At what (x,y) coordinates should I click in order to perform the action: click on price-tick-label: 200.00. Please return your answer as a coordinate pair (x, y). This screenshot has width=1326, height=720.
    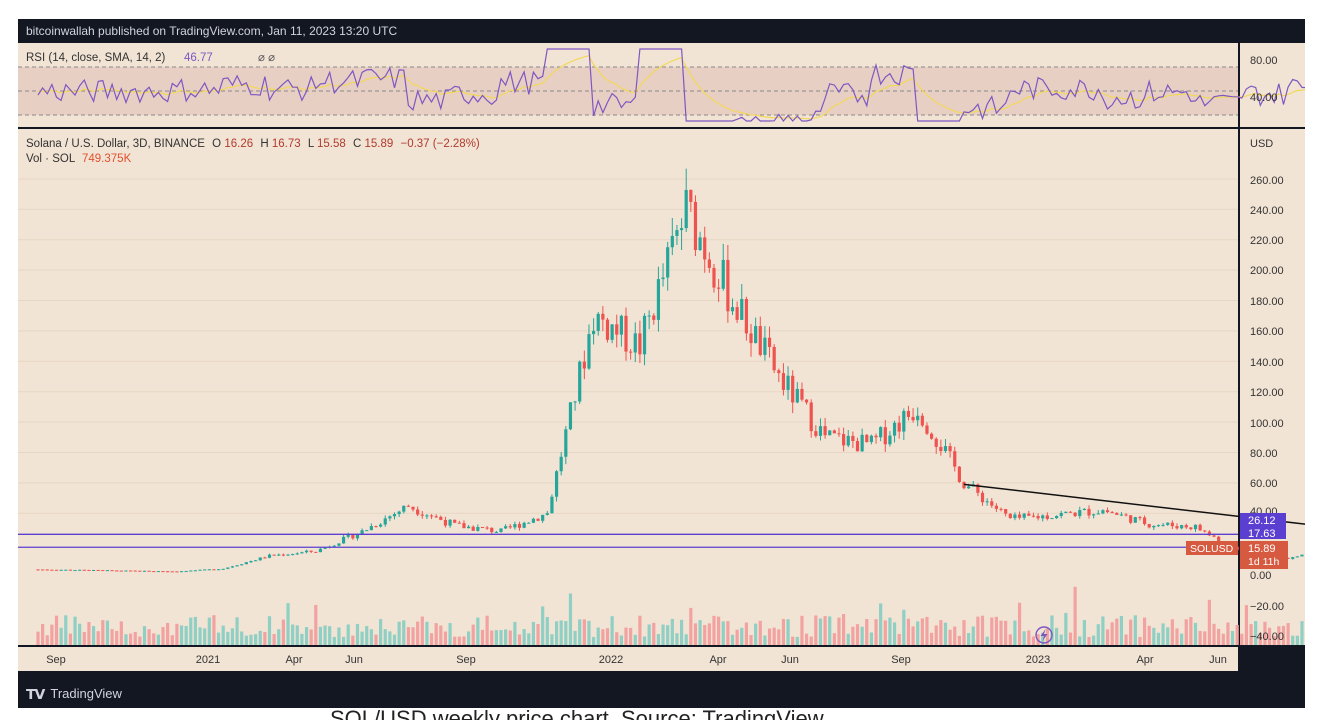
    Looking at the image, I should click on (1267, 271).